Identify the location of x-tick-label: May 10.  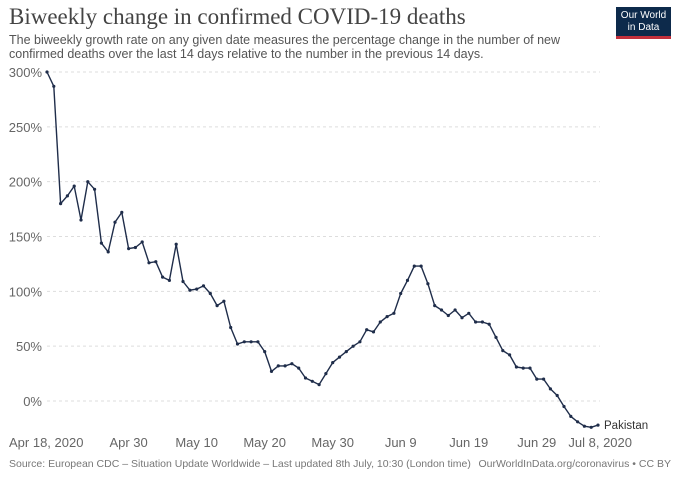
(196, 442).